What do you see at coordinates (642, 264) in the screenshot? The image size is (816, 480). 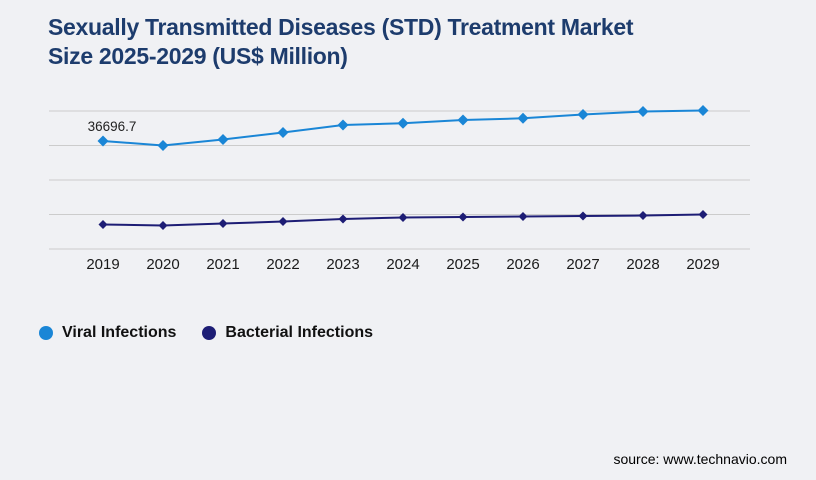 I see `x-axis-label: 2028` at bounding box center [642, 264].